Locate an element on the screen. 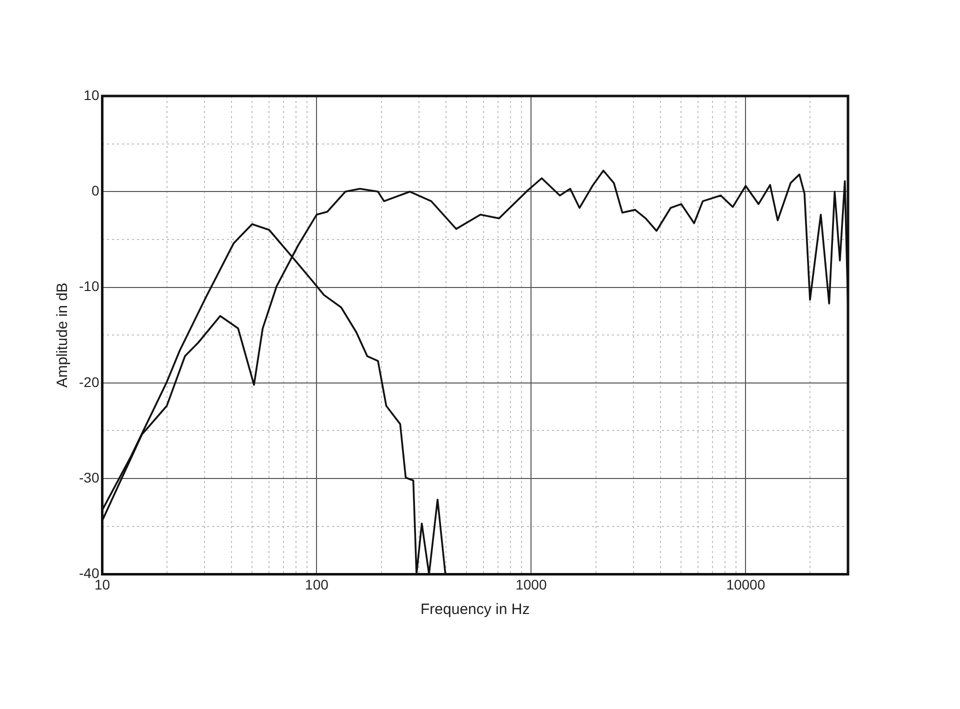 The height and width of the screenshot is (709, 960). y-tick-label: -20 is located at coordinates (89, 382).